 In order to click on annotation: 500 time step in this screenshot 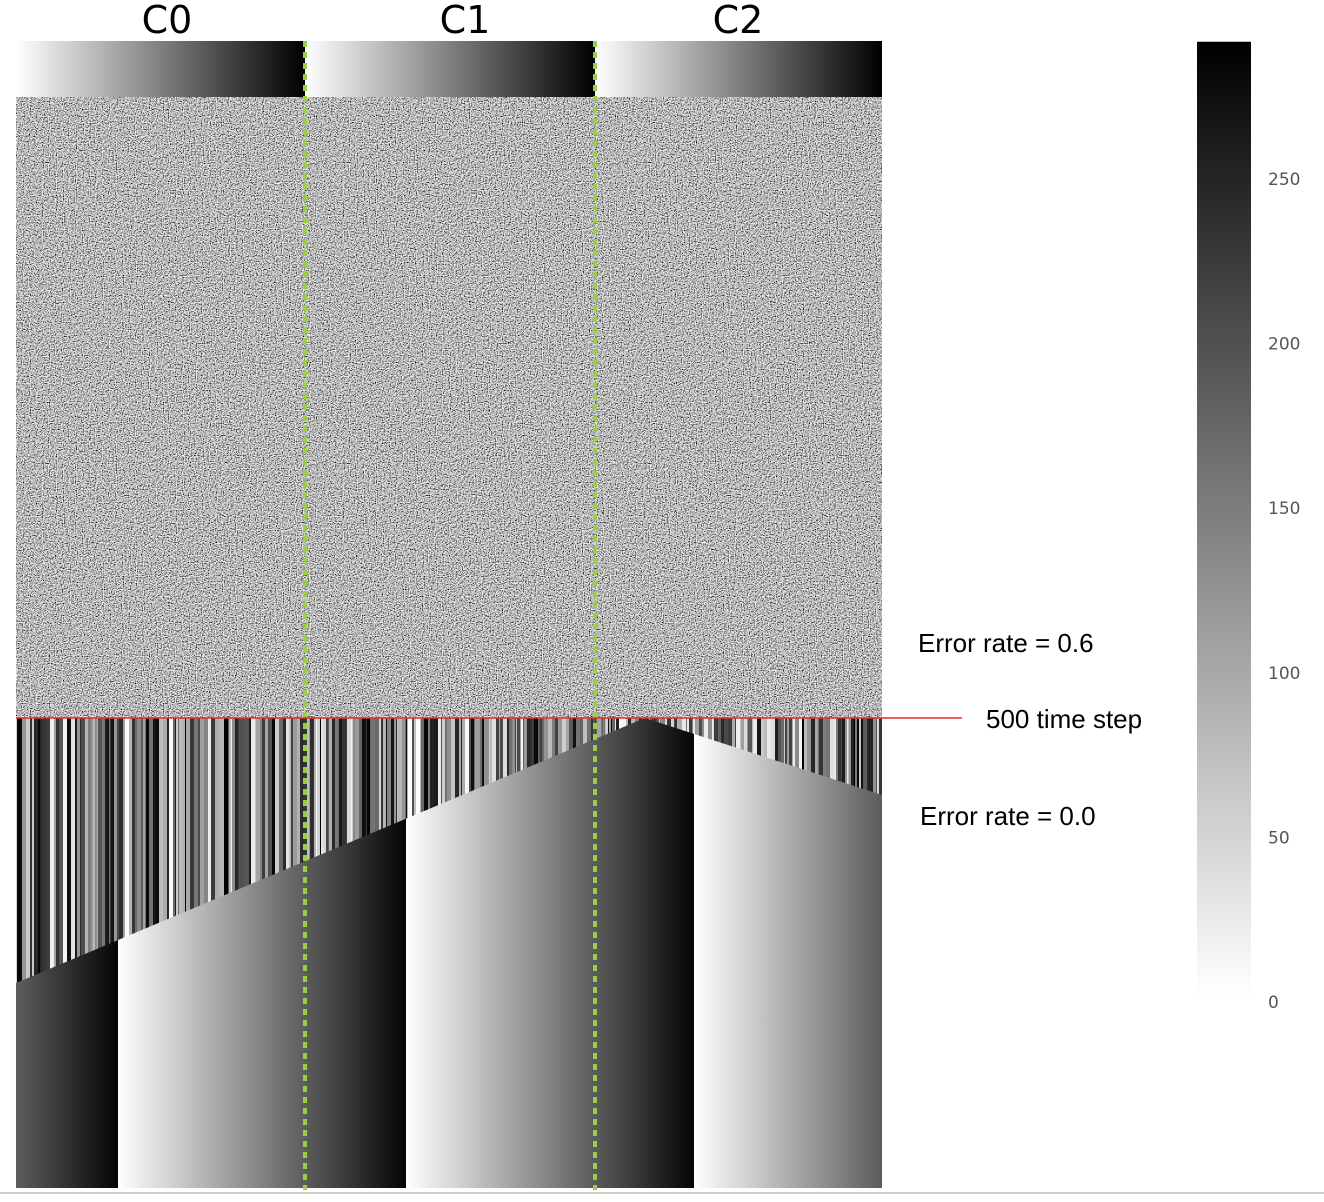, I will do `click(1064, 719)`.